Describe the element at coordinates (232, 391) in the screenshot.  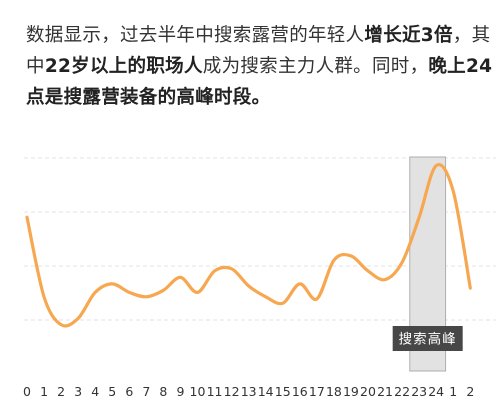
I see `x-tick-label: 12` at that location.